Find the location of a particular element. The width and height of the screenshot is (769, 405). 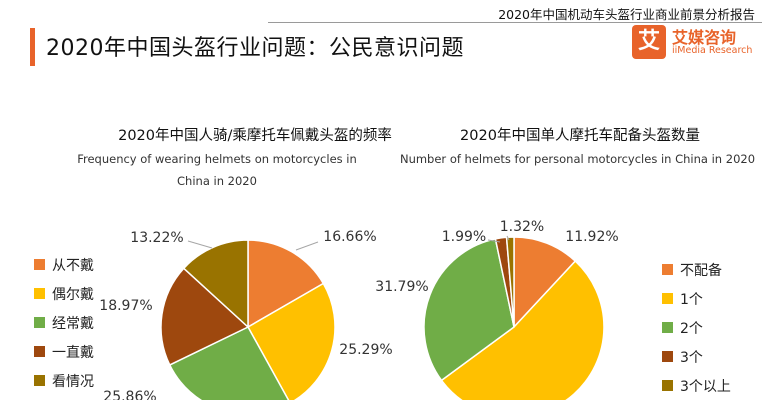

chart1-legend-label-5: 看情况 is located at coordinates (73, 382).